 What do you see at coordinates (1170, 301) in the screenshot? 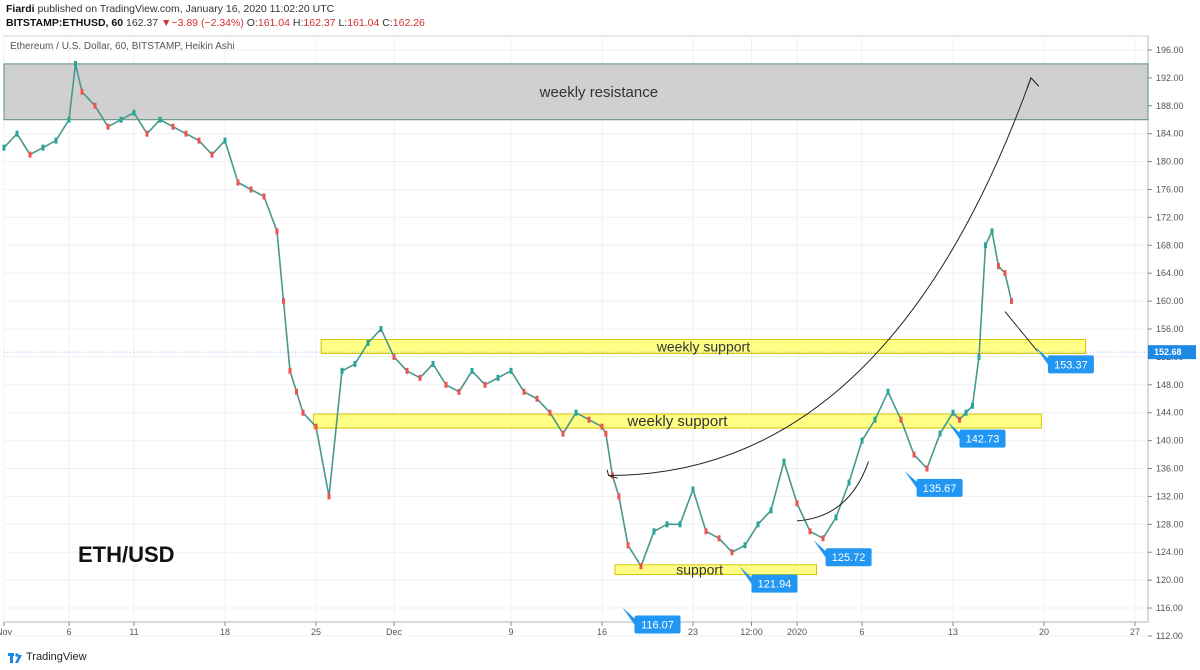
I see `y-tick-label: 160.00` at bounding box center [1170, 301].